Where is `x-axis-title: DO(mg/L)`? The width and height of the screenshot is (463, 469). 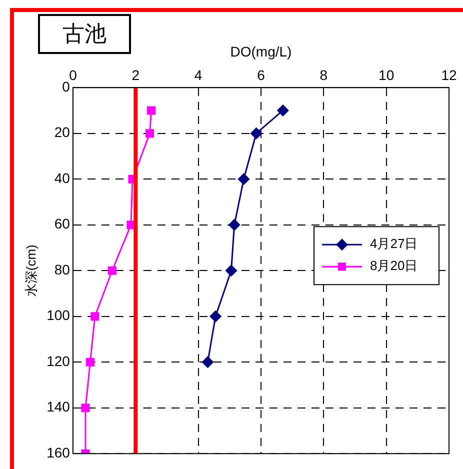
x-axis-title: DO(mg/L) is located at coordinates (261, 51).